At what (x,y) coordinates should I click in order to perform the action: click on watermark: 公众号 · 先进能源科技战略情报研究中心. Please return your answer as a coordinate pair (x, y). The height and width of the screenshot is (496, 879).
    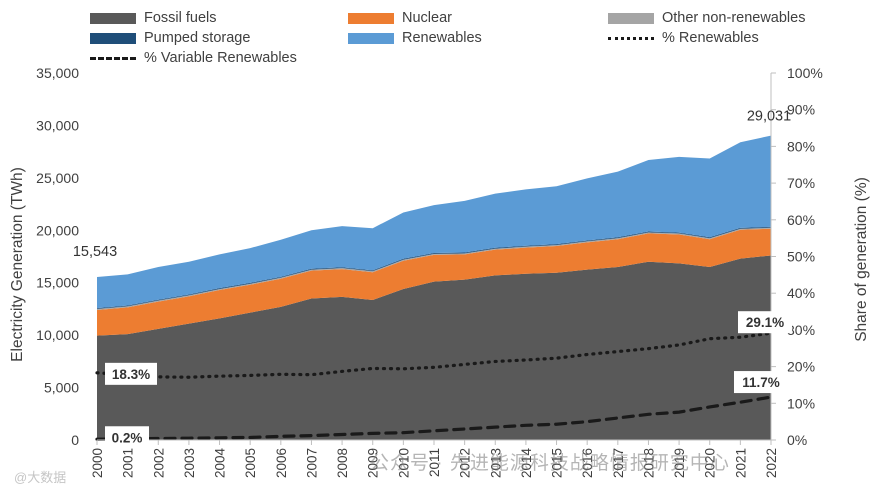
    Looking at the image, I should click on (550, 463).